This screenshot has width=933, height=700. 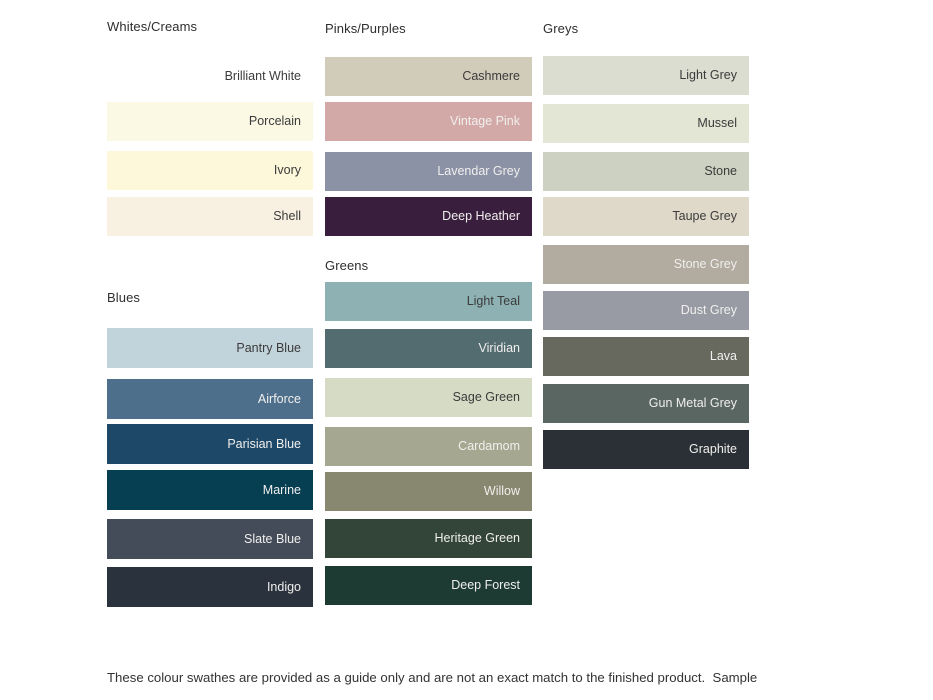 I want to click on swatch-label-pantry-blue: Pantry Blue, so click(x=268, y=347).